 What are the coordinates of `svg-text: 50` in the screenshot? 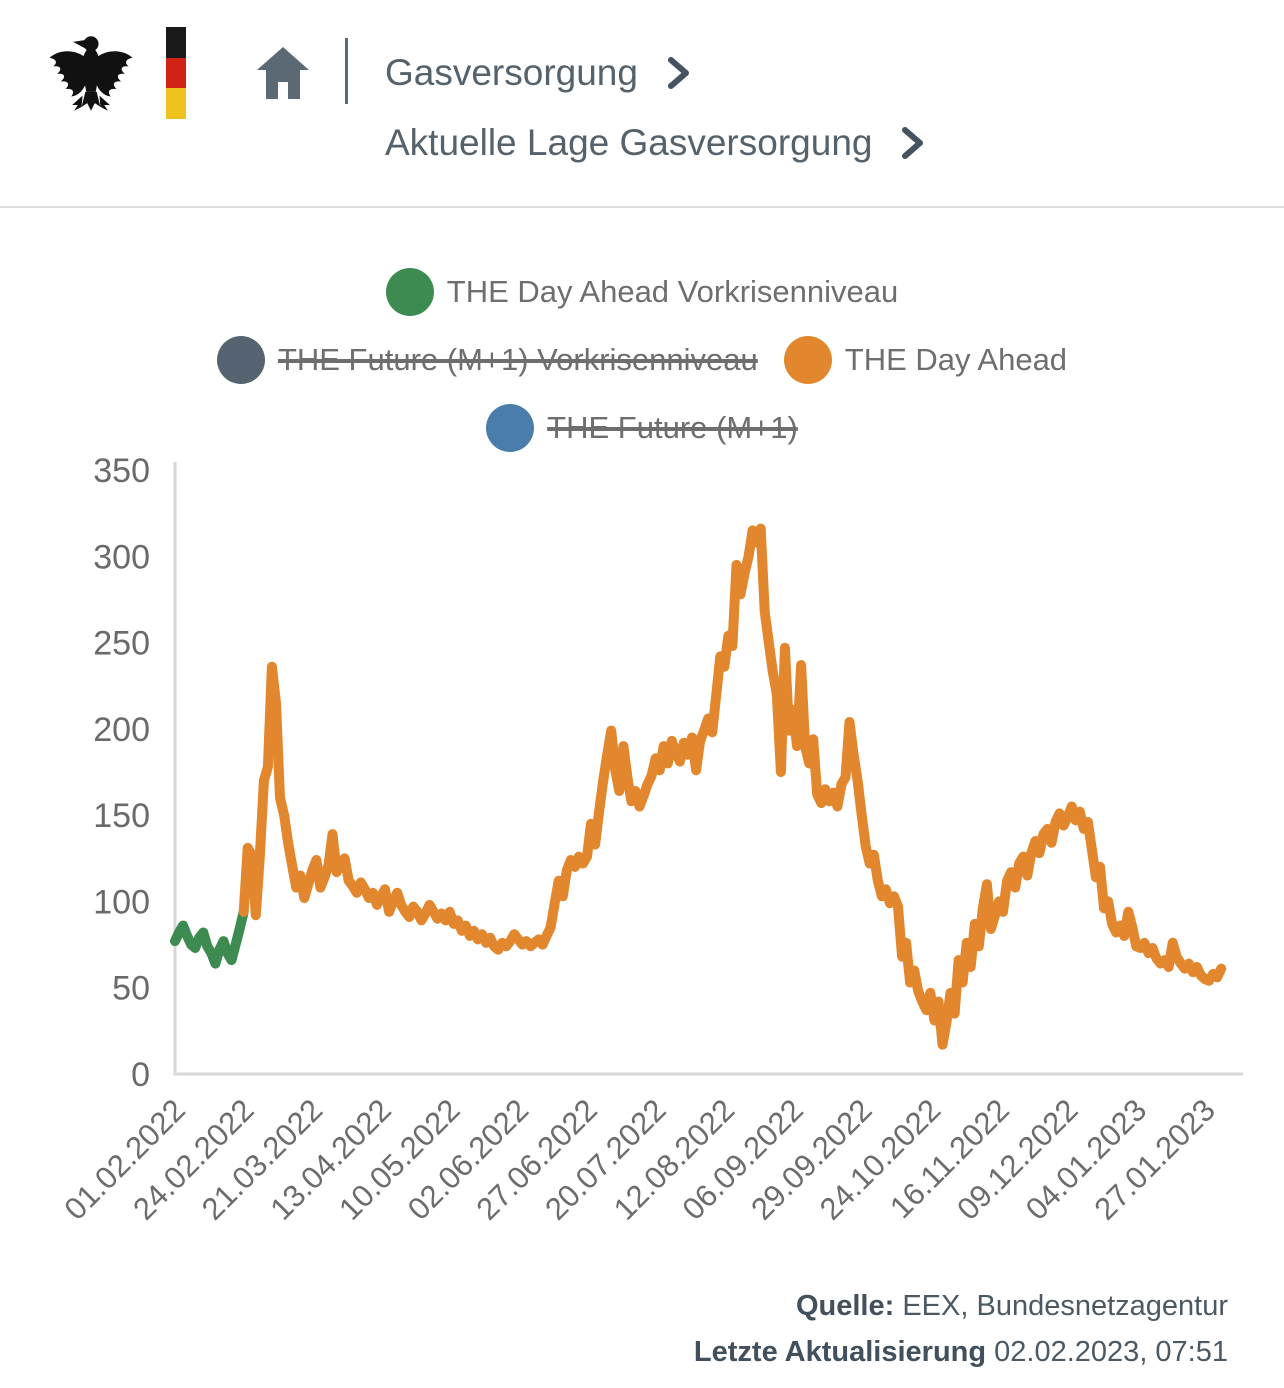 It's located at (131, 989).